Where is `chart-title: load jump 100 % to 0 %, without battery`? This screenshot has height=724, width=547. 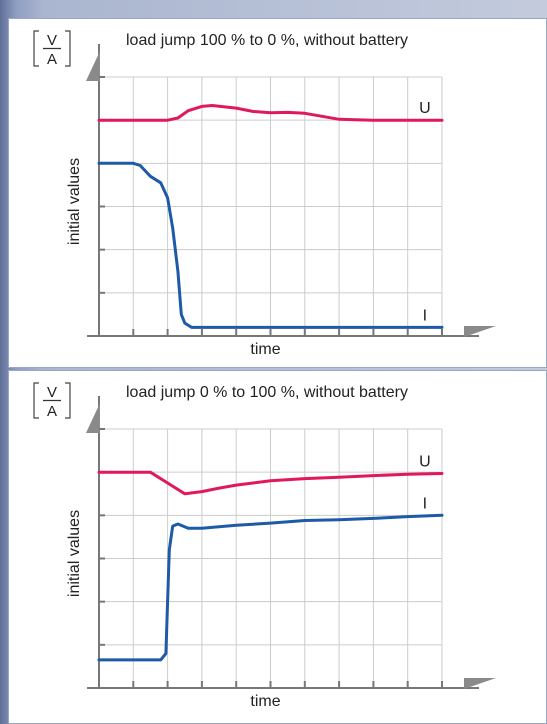
chart-title: load jump 100 % to 0 %, without battery is located at coordinates (267, 40).